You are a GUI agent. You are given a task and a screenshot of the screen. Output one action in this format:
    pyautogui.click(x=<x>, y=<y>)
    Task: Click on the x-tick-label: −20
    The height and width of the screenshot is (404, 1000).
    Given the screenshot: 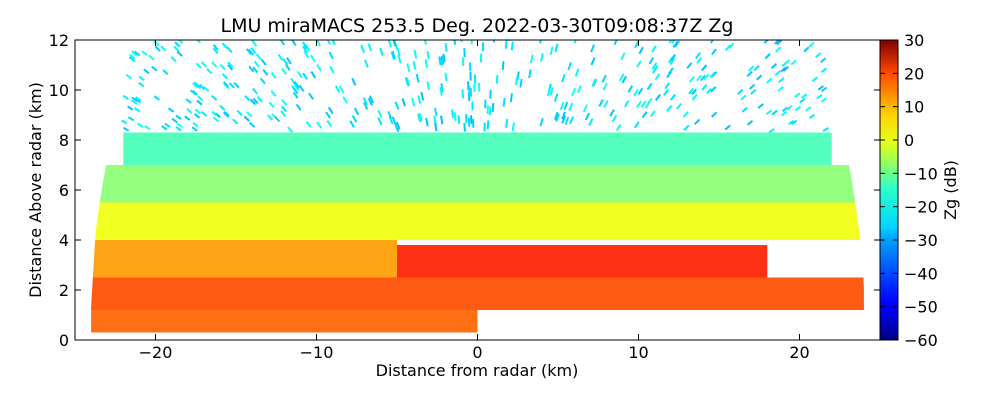 What is the action you would take?
    pyautogui.click(x=156, y=352)
    